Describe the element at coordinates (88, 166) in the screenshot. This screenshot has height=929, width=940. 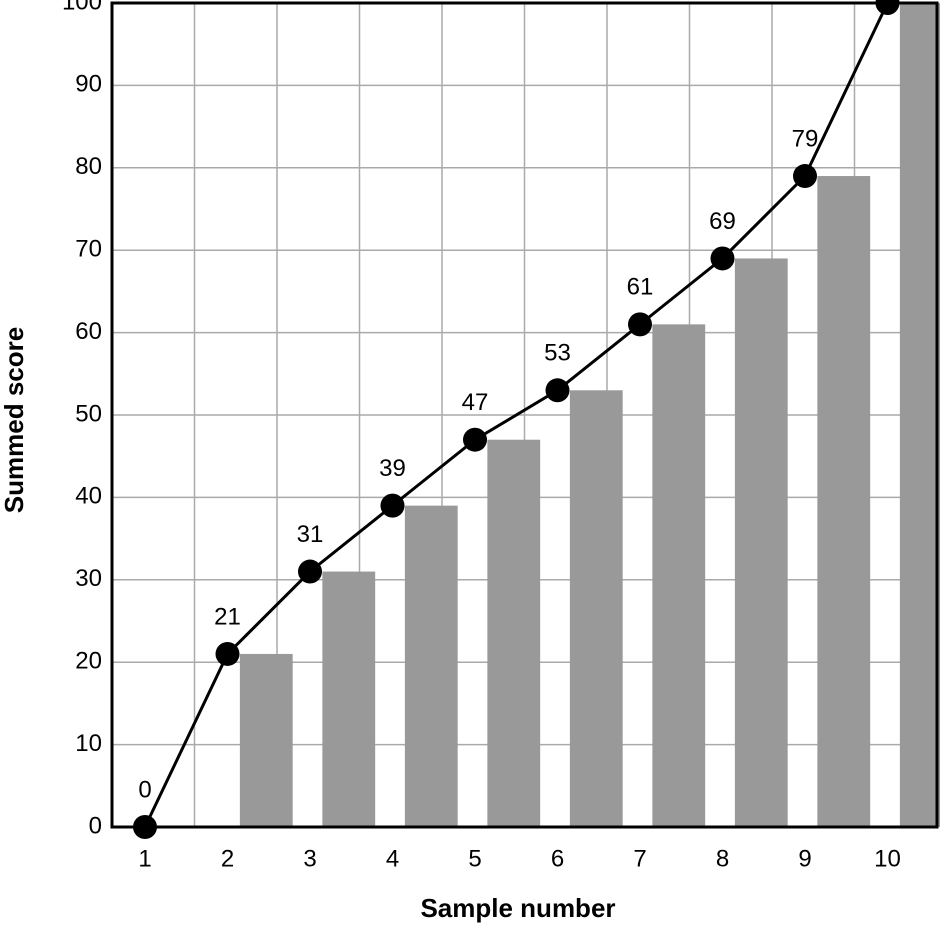
I see `y-tick-label: 80` at that location.